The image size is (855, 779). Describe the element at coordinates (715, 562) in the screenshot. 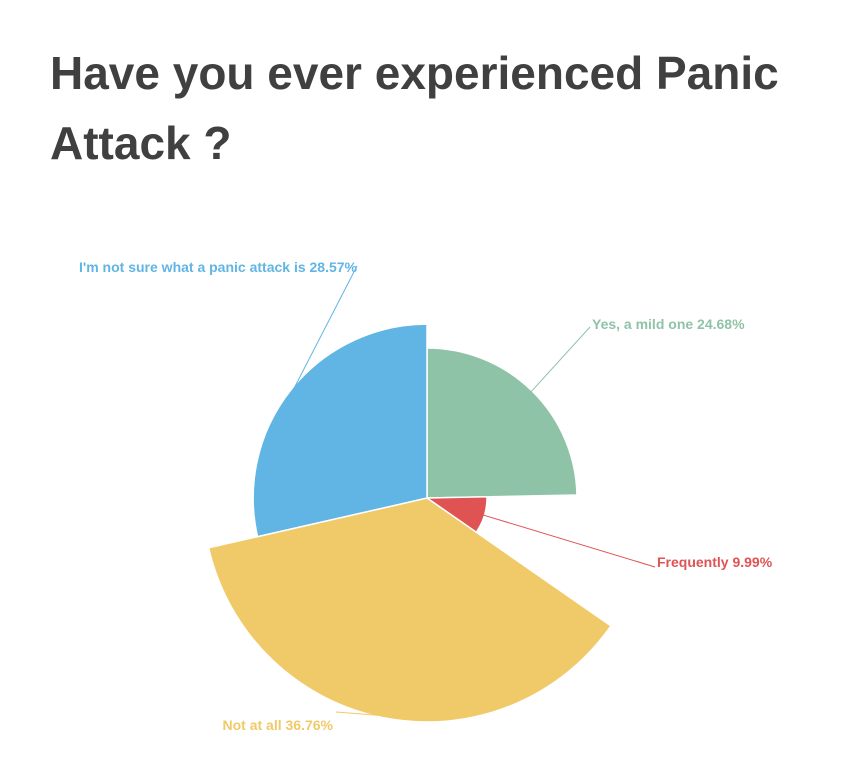

I see `slice-label: Frequently 9.99%` at that location.